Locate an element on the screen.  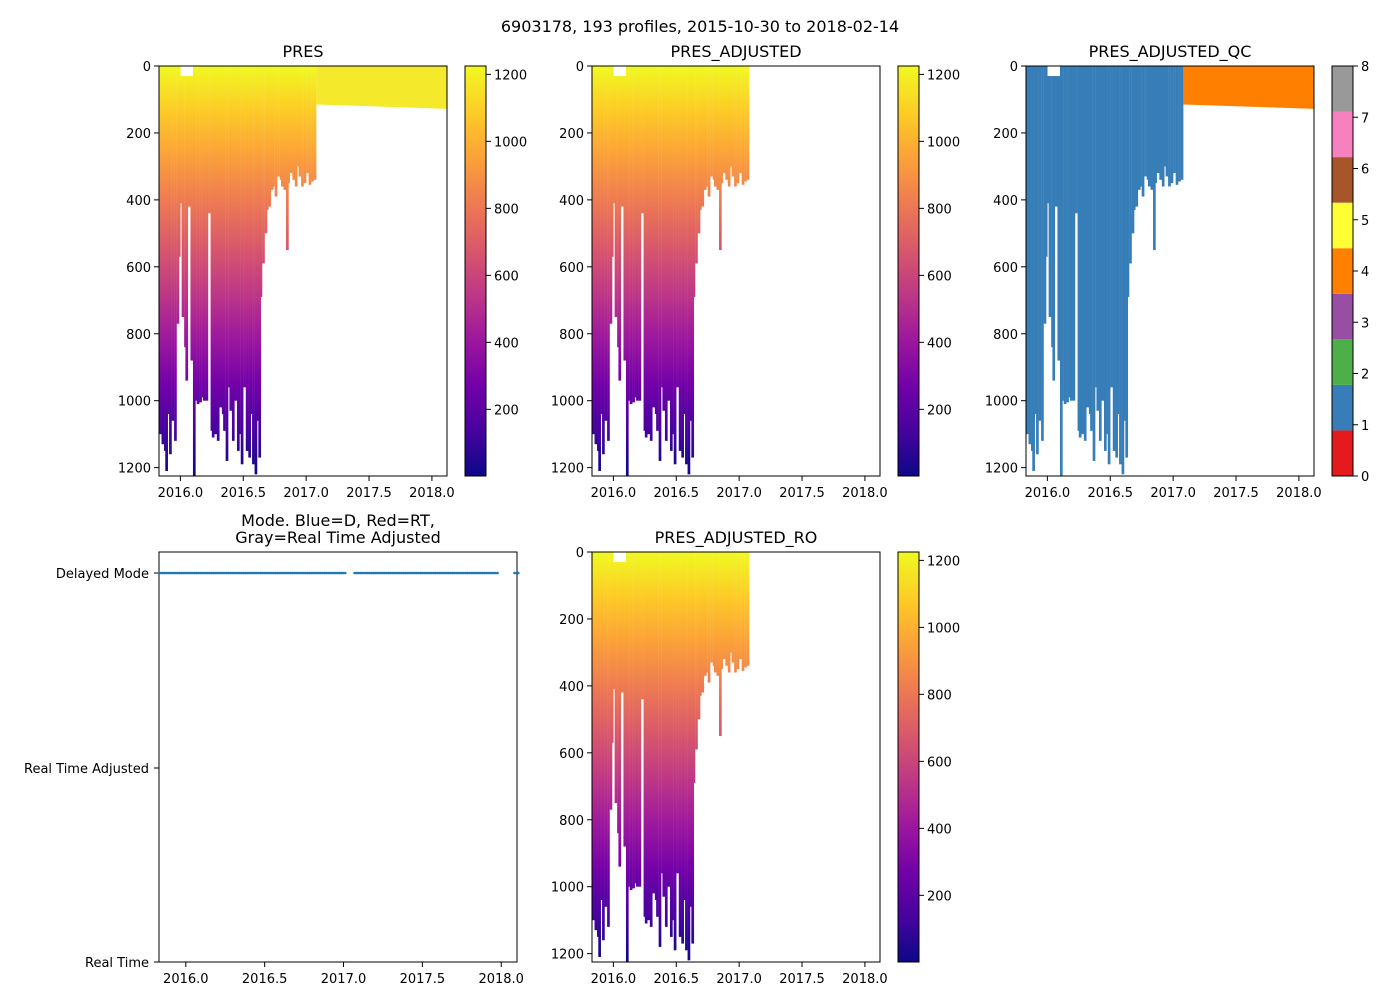
colorbar-tick-label: 3 is located at coordinates (1365, 323).